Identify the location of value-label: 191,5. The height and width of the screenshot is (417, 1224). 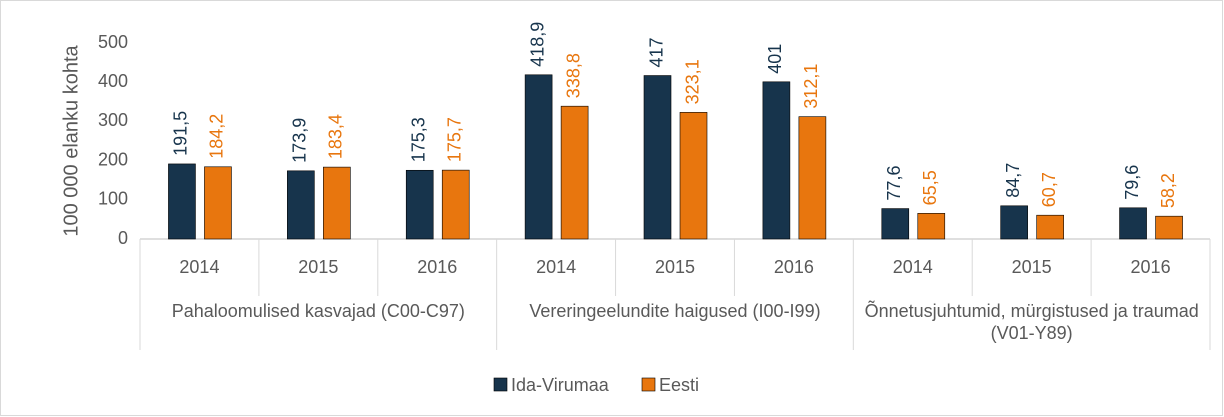
(181, 133).